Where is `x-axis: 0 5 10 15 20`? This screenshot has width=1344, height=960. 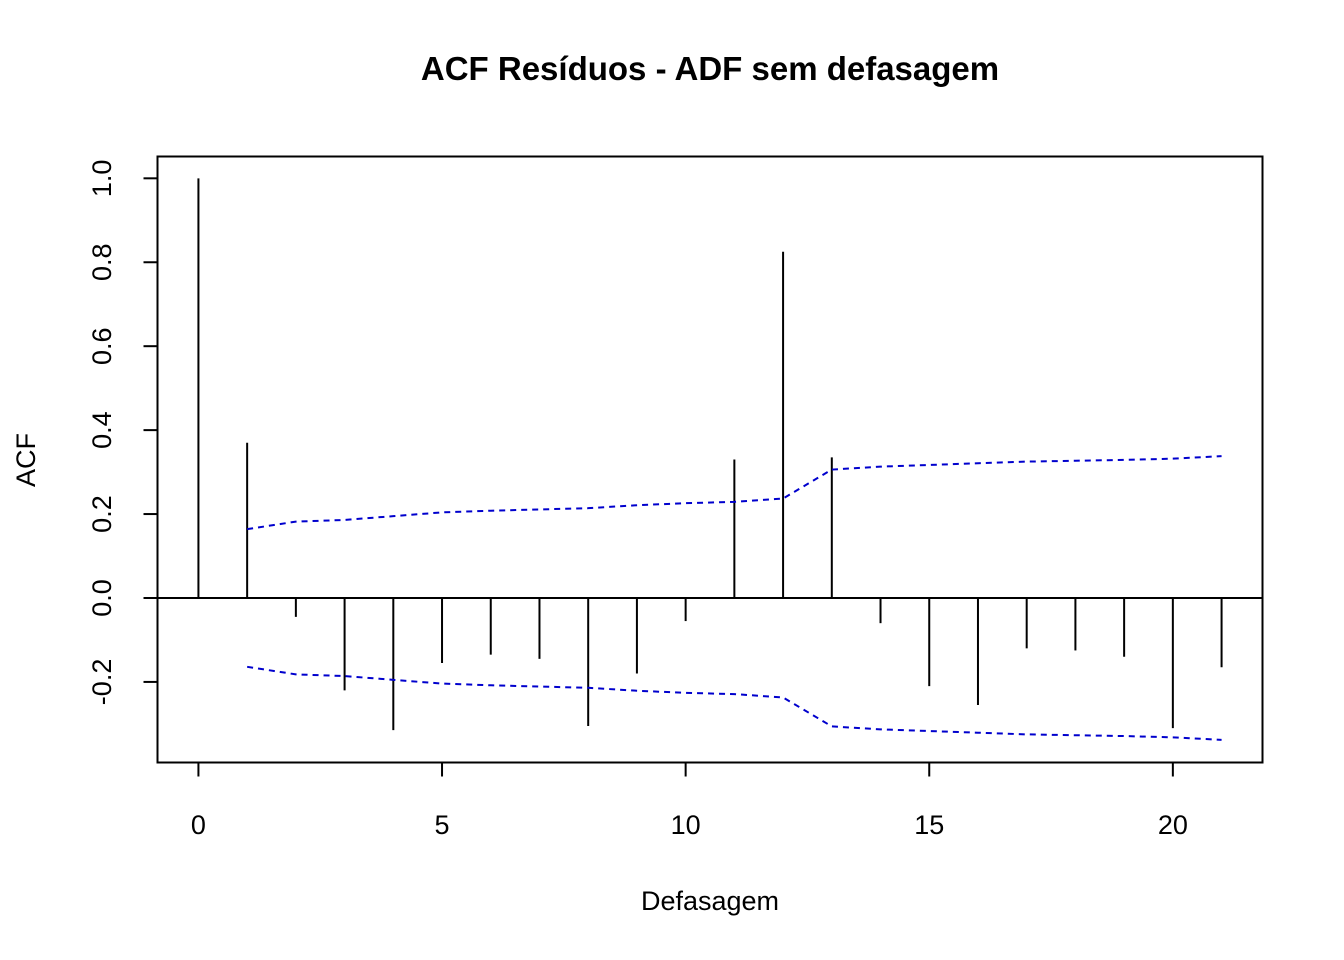
x-axis: 0 5 10 15 20 is located at coordinates (689, 800).